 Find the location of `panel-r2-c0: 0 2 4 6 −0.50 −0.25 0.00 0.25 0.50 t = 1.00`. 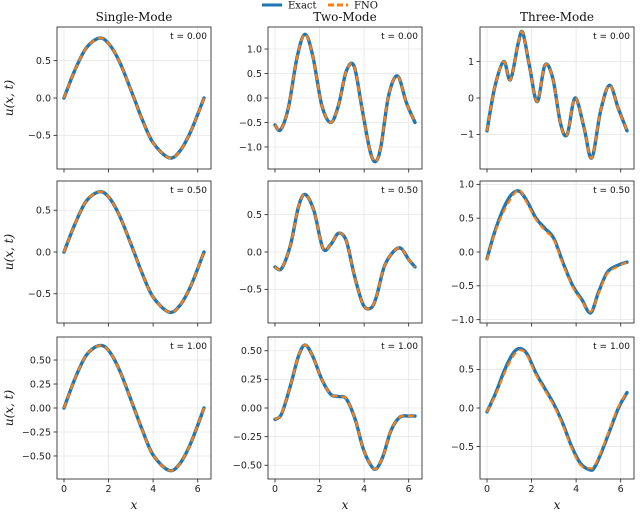

panel-r2-c0: 0 2 4 6 −0.50 −0.25 0.00 0.25 0.50 t = 1.00 is located at coordinates (117, 415).